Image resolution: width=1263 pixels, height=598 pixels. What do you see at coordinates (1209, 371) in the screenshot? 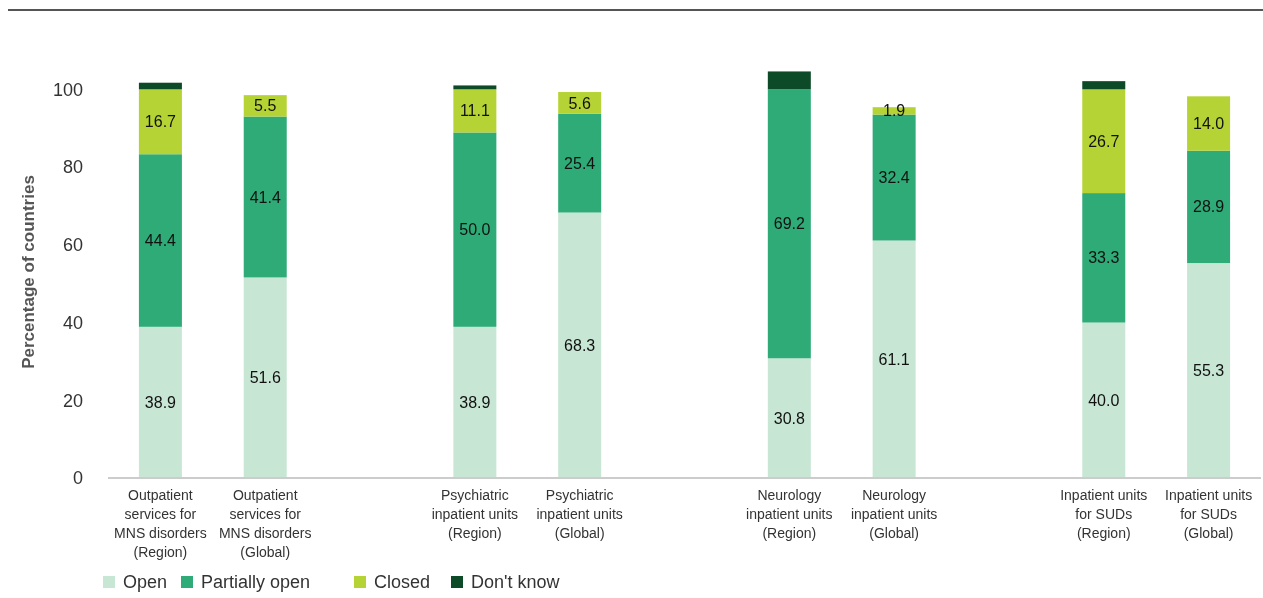
I see `data-label: 55.3` at bounding box center [1209, 371].